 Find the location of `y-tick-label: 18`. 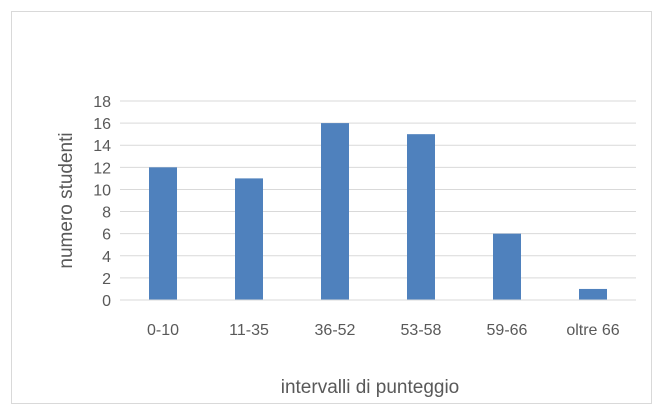

y-tick-label: 18 is located at coordinates (102, 102).